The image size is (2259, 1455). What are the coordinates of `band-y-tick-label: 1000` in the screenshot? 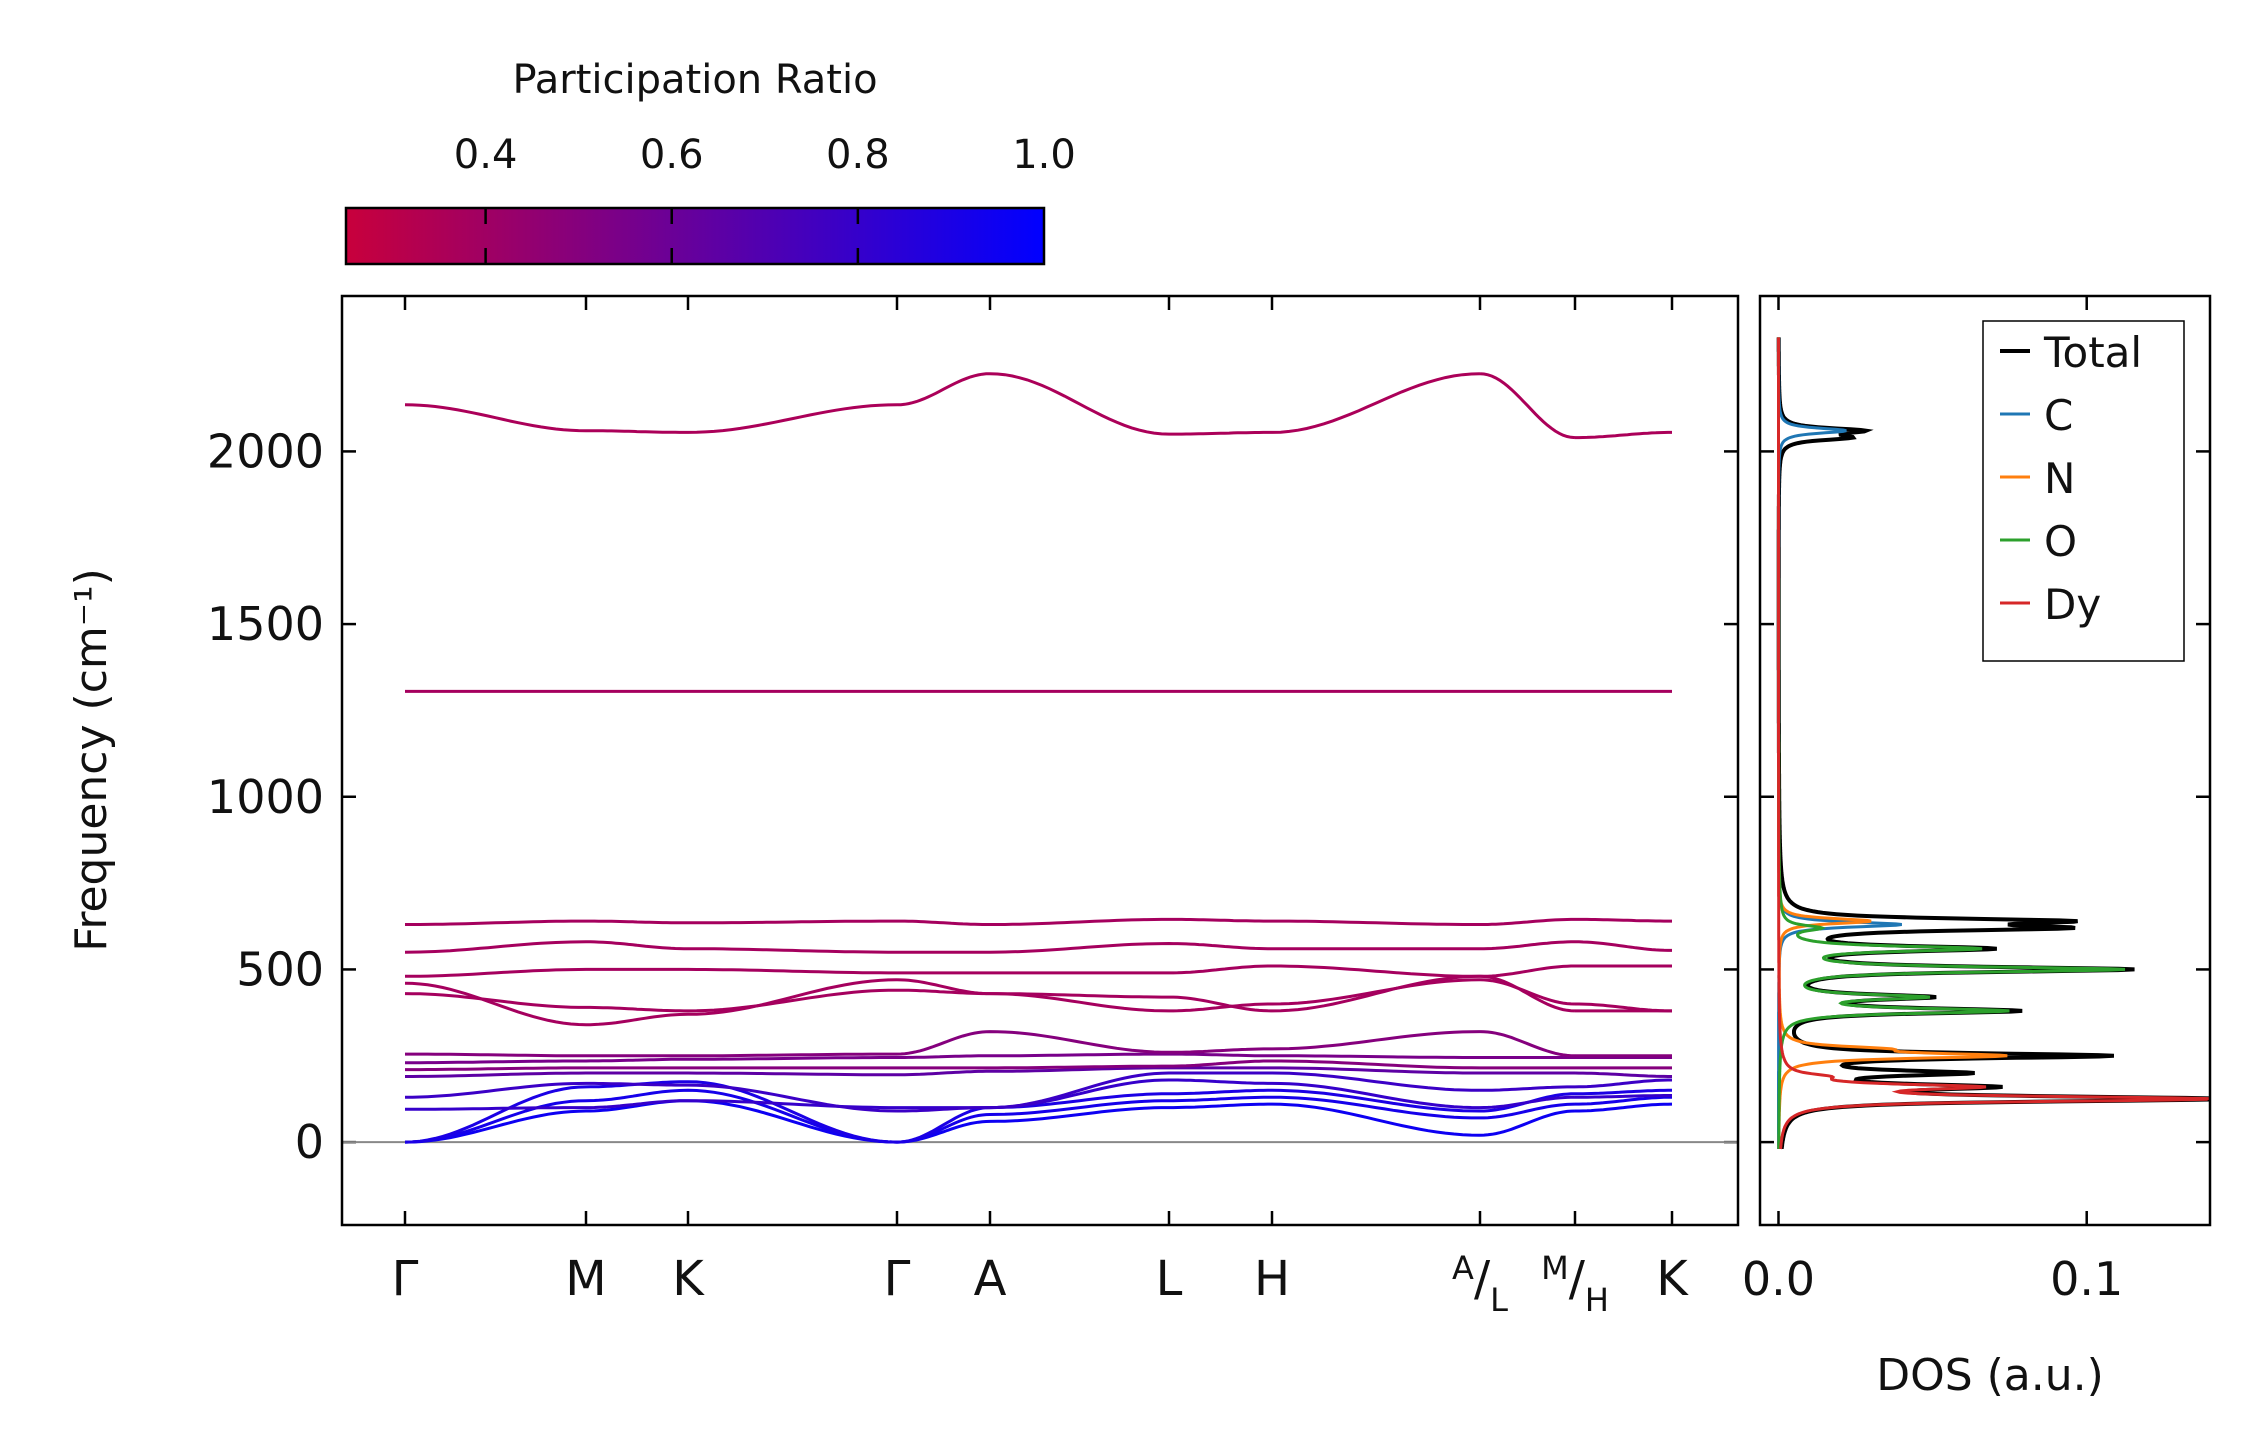 It's located at (265, 797).